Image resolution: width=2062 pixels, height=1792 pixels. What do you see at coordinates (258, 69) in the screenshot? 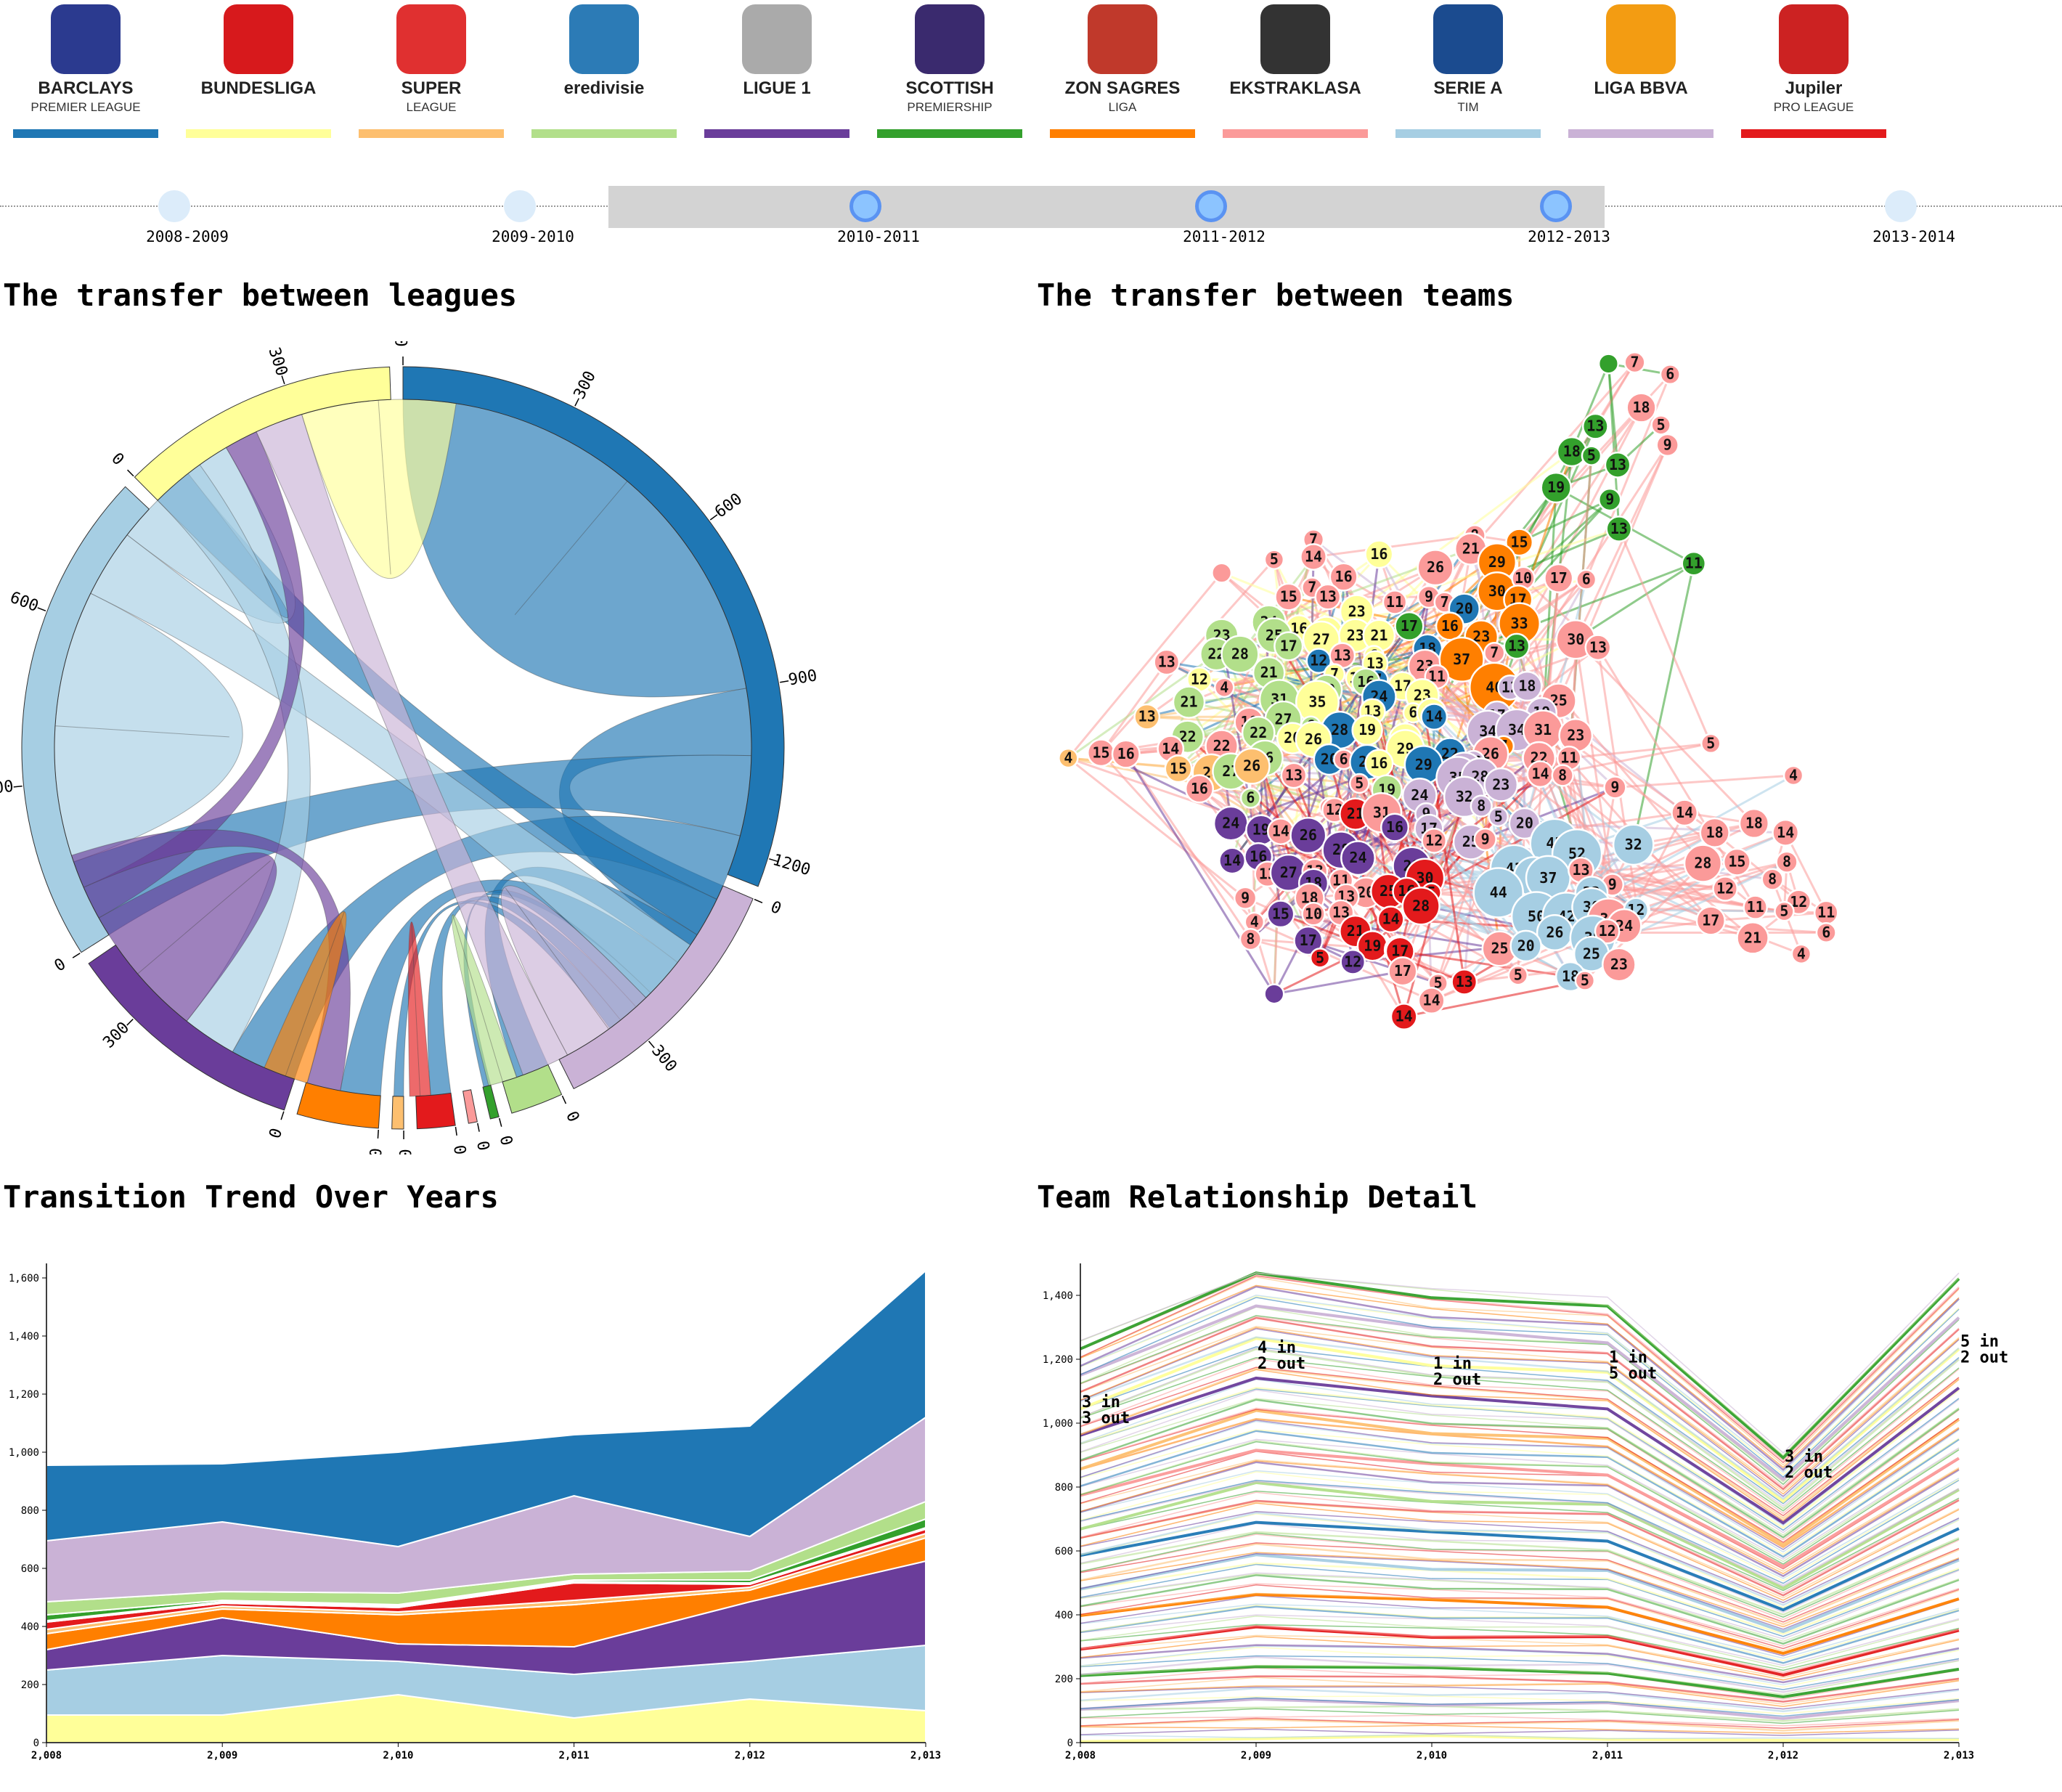
I see `league-logo: BUNDESLIGA` at bounding box center [258, 69].